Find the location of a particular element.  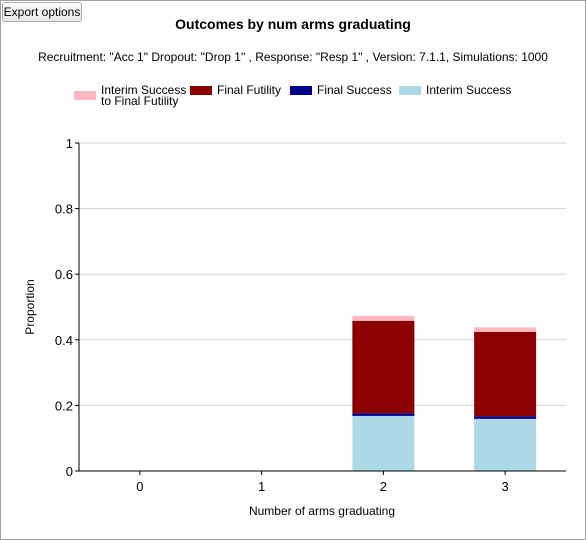

legend-swatch-final-success is located at coordinates (301, 90).